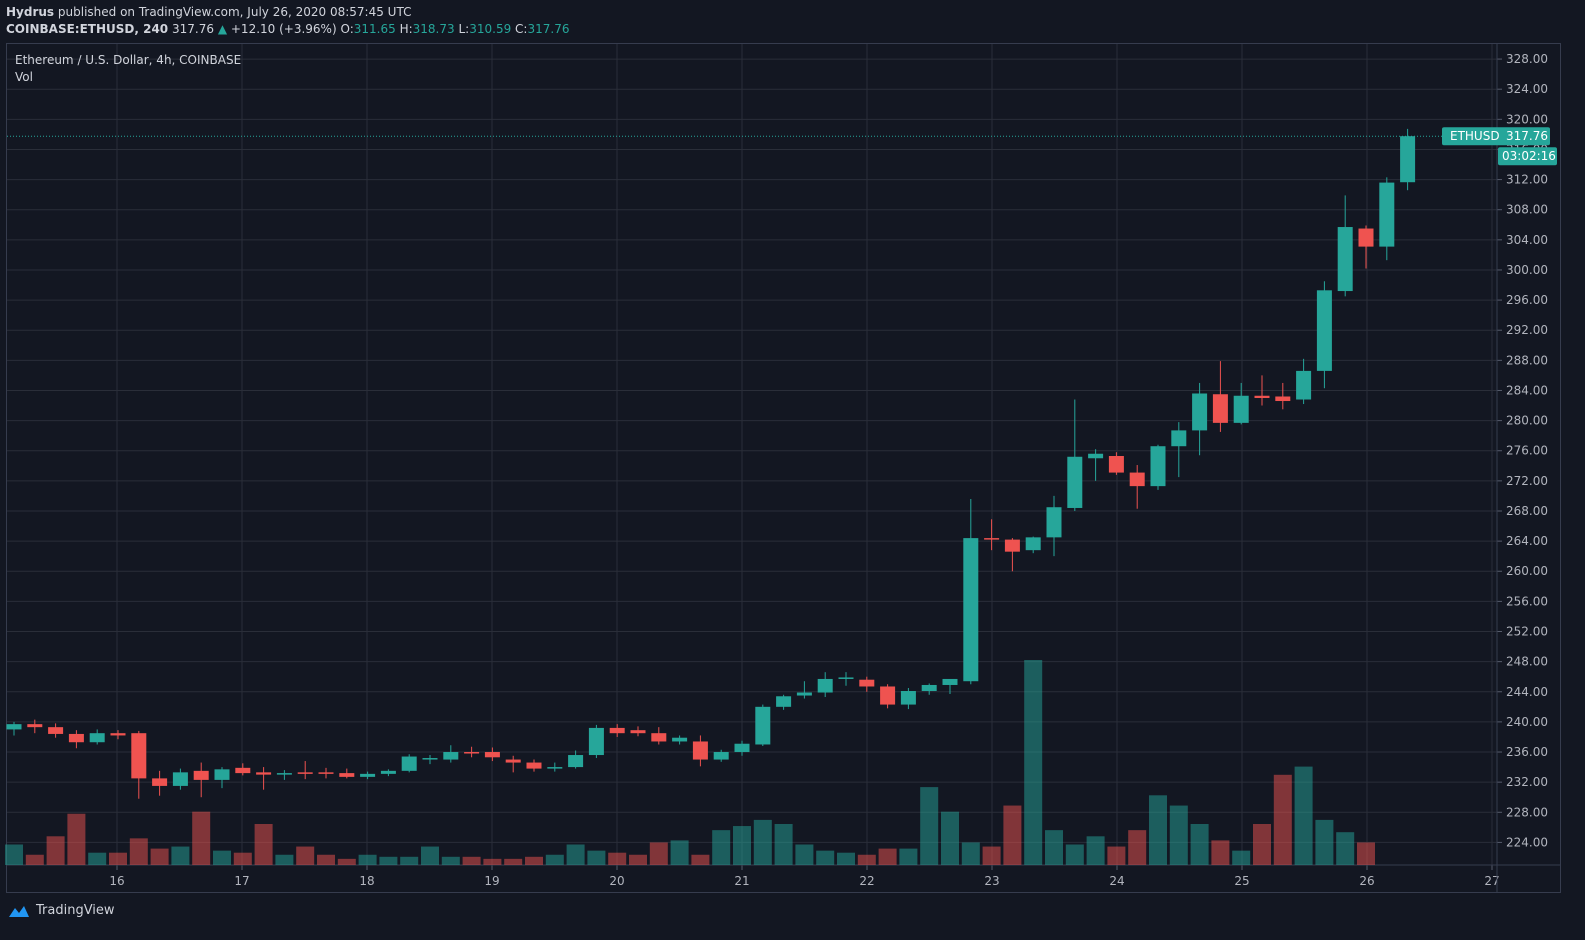 This screenshot has height=940, width=1585. What do you see at coordinates (1527, 662) in the screenshot?
I see `y-tick-label: 248.00` at bounding box center [1527, 662].